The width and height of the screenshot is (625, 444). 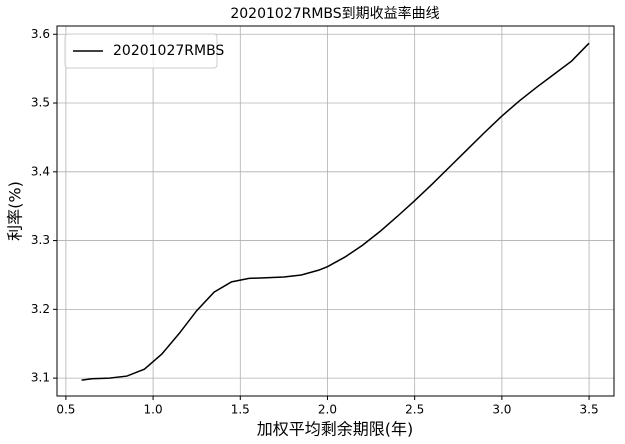 What do you see at coordinates (153, 410) in the screenshot?
I see `x-tick-label: 1.0` at bounding box center [153, 410].